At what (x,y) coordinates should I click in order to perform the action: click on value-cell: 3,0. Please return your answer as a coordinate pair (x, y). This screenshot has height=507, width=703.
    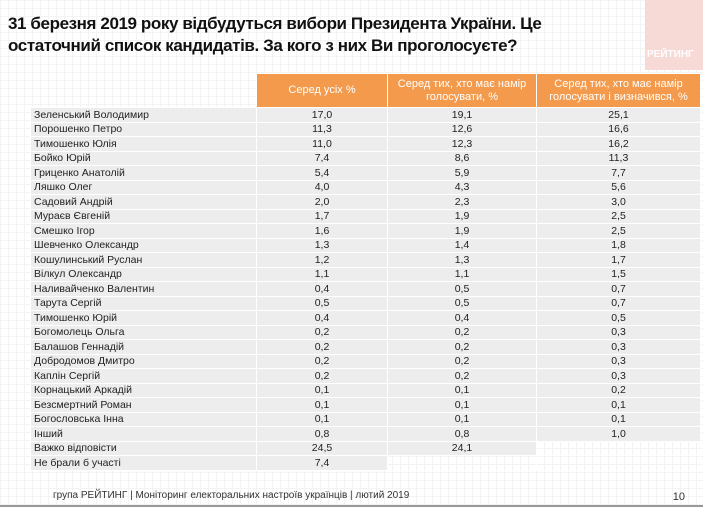
    Looking at the image, I should click on (618, 202).